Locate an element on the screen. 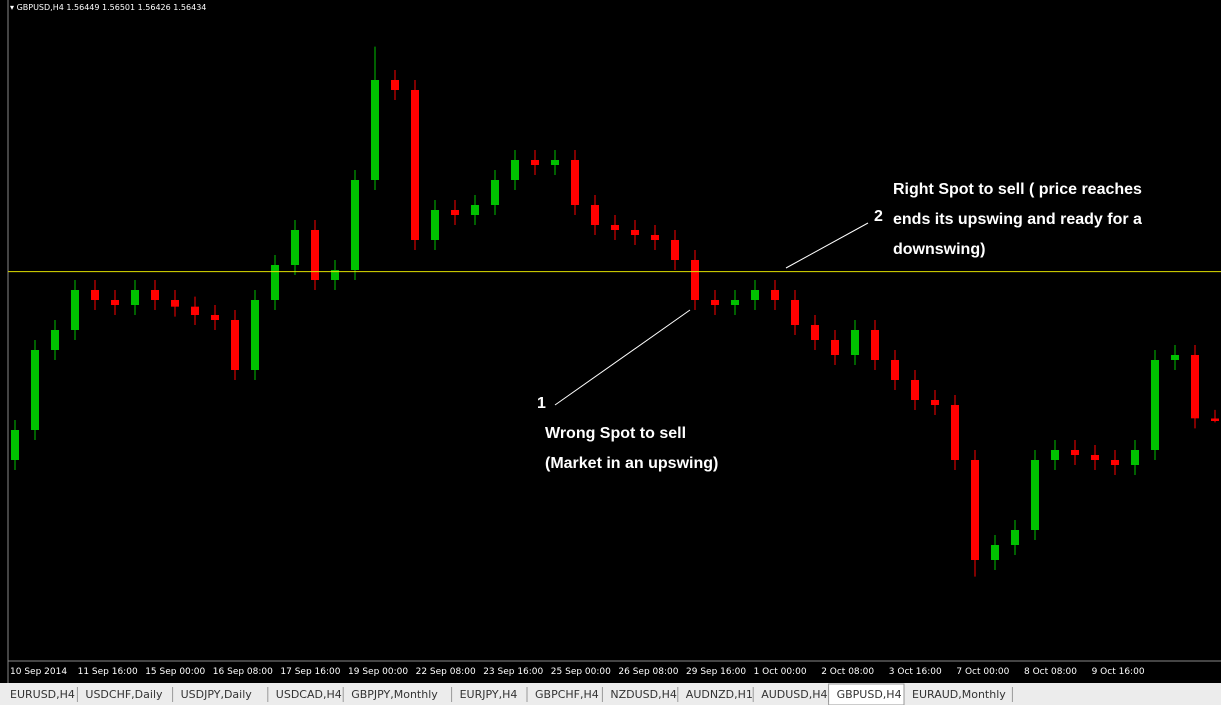 The width and height of the screenshot is (1221, 705). time-label: 1 Oct 00:00 is located at coordinates (780, 672).